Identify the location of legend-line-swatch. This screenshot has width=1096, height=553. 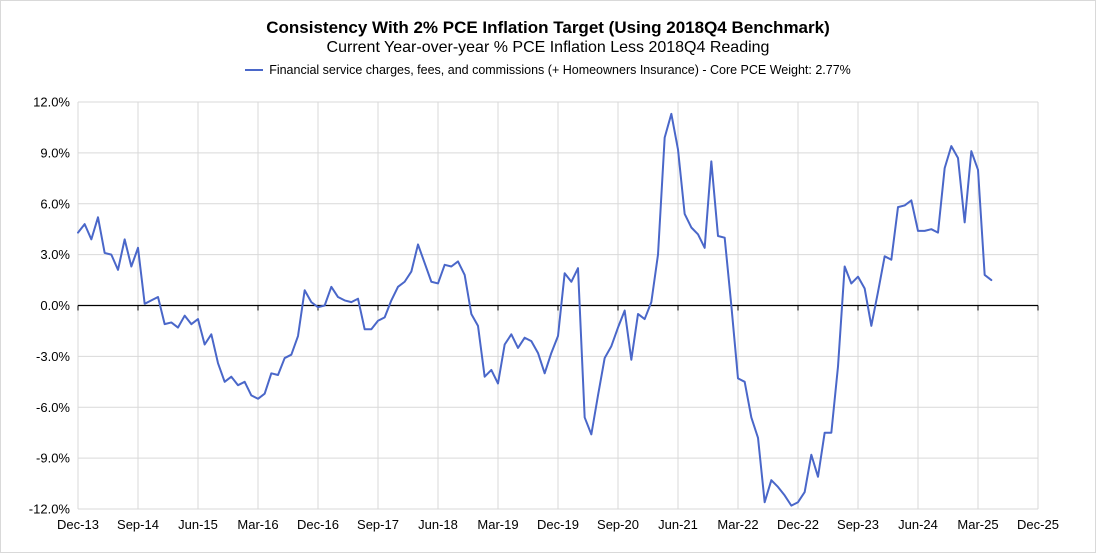
(254, 69).